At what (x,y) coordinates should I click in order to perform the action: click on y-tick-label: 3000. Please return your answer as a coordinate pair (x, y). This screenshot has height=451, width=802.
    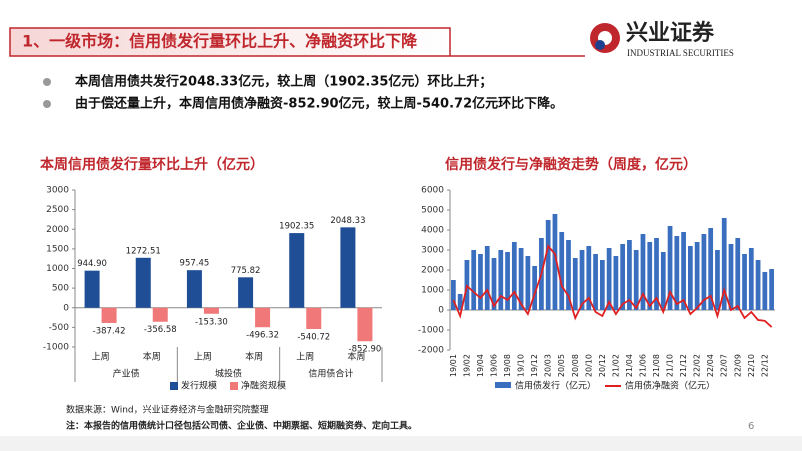
    Looking at the image, I should click on (57, 191).